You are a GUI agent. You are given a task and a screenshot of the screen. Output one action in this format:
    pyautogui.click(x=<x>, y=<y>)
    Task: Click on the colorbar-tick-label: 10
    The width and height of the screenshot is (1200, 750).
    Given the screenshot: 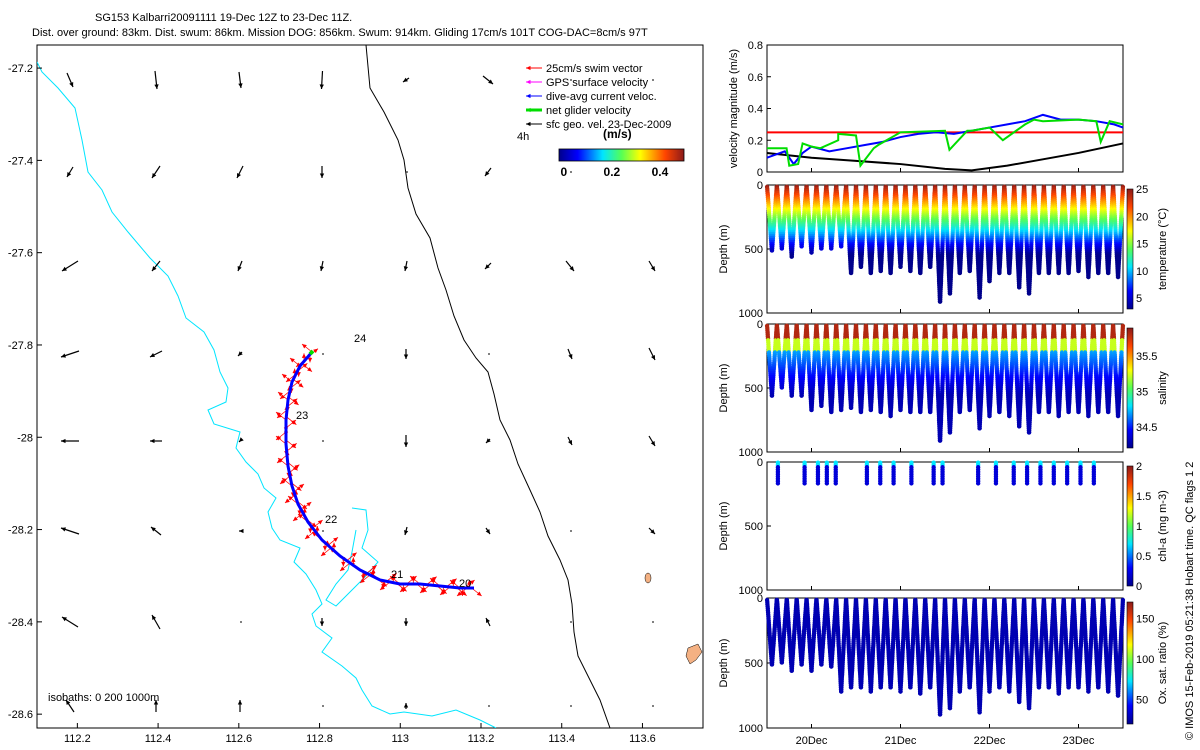 What is the action you would take?
    pyautogui.click(x=1142, y=272)
    